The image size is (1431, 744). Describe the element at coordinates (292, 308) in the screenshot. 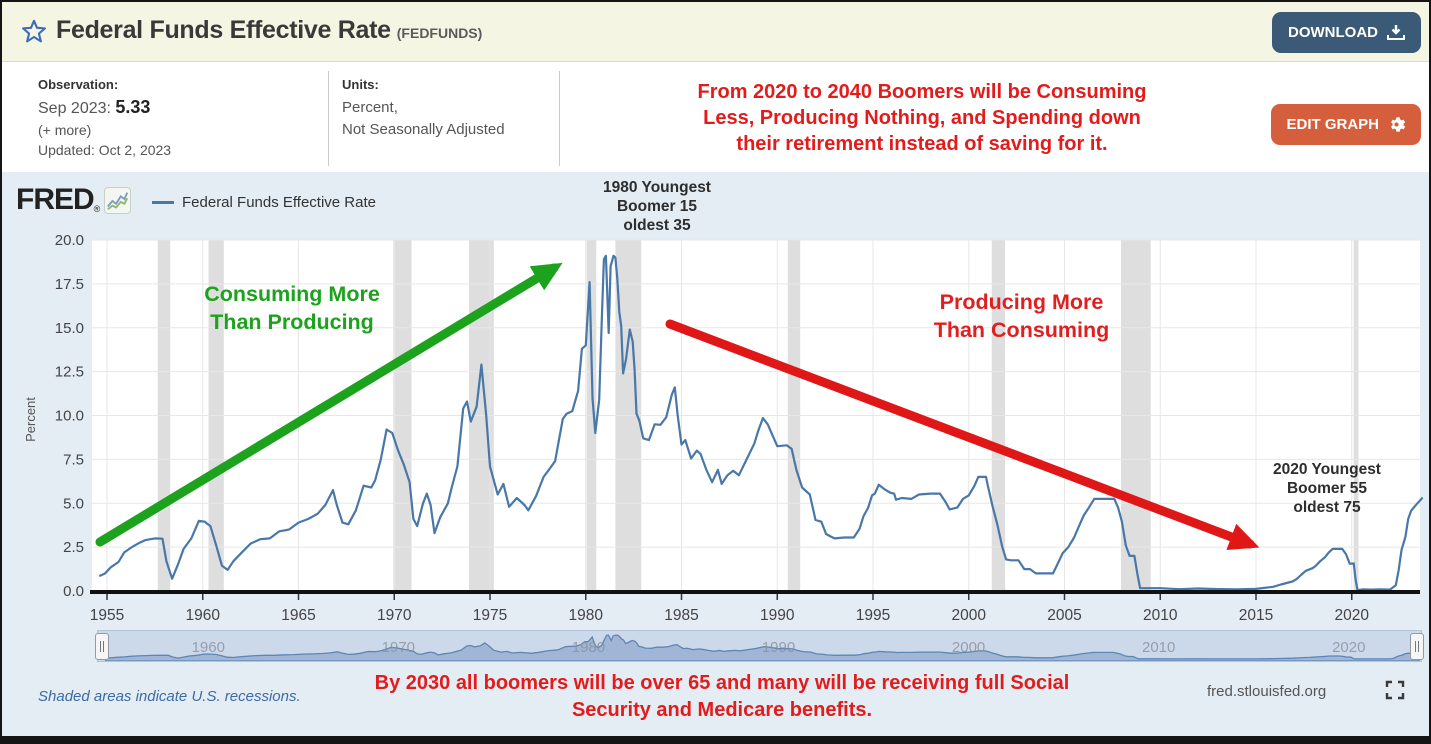

I see `annotation-consuming-more: Consuming More Than Producing` at that location.